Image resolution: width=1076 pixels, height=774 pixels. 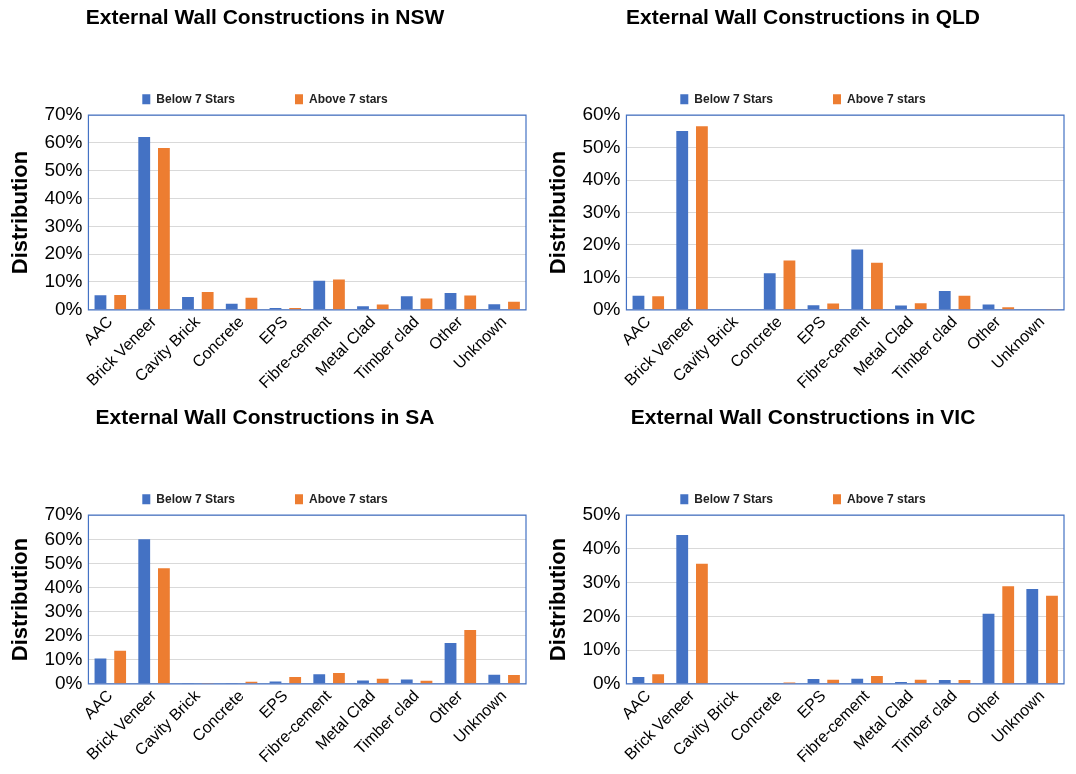 I want to click on chart-title: External Wall Constructions in SA, so click(x=265, y=417).